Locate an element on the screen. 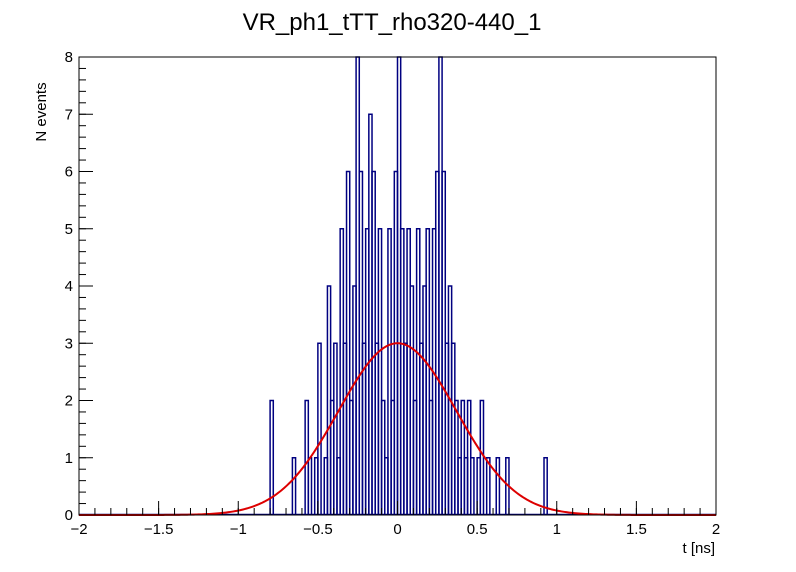 The width and height of the screenshot is (796, 572). x-tick-label: 0 is located at coordinates (397, 529).